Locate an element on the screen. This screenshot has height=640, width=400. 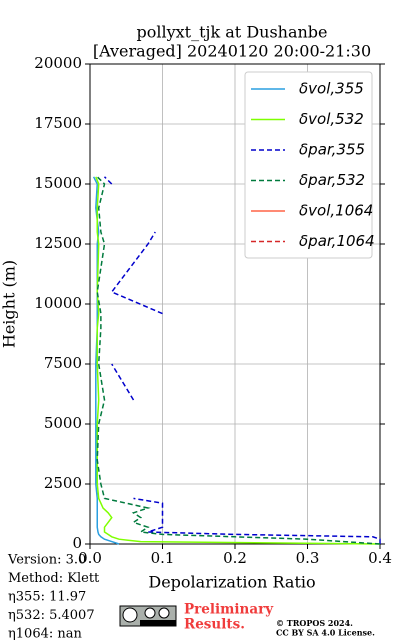
legend-label: δpar,532 is located at coordinates (332, 180).